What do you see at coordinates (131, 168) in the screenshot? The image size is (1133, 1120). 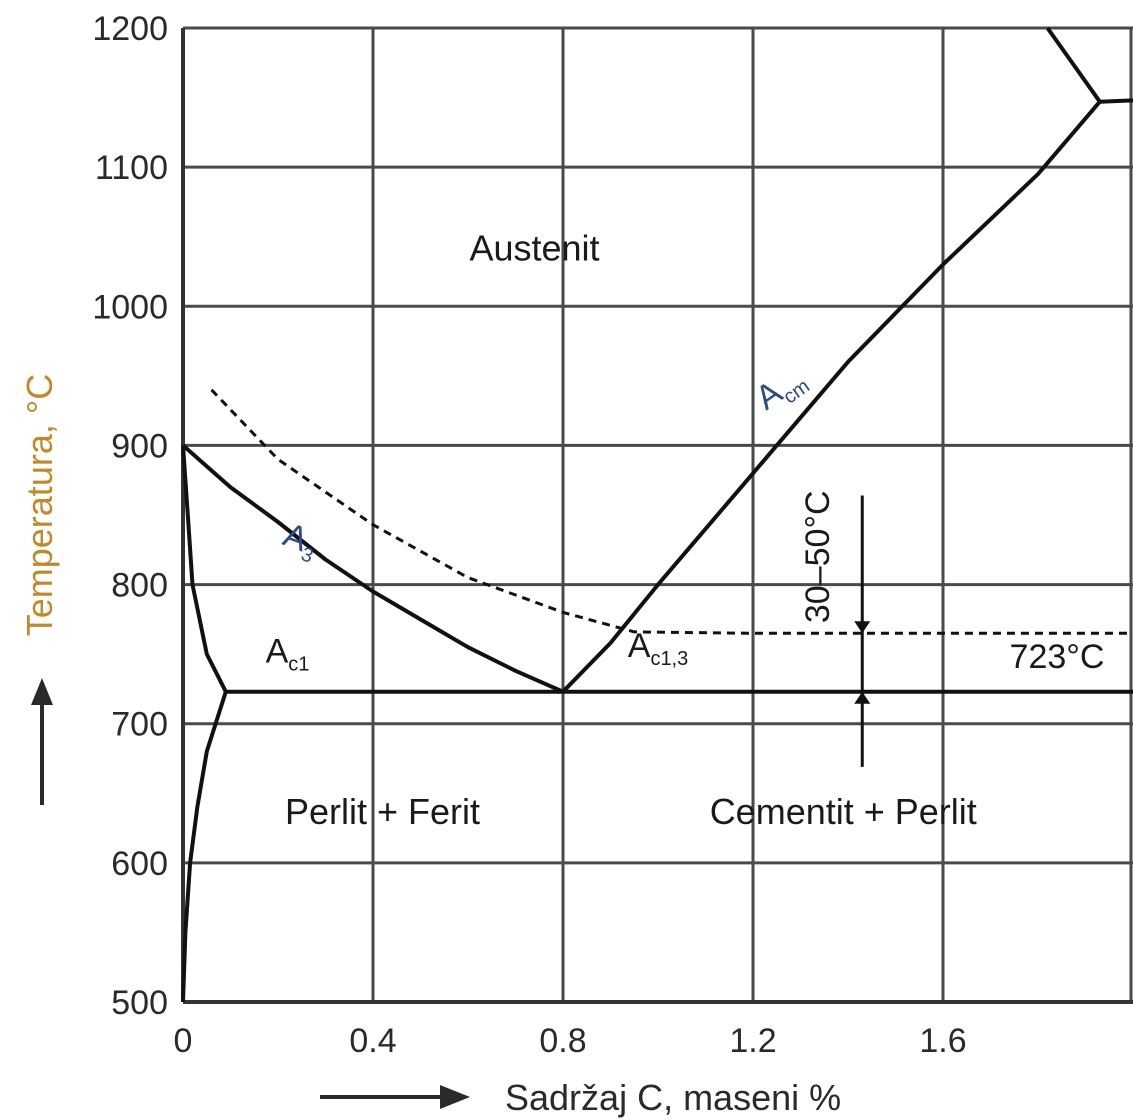 I see `y-tick-label: 1100` at bounding box center [131, 168].